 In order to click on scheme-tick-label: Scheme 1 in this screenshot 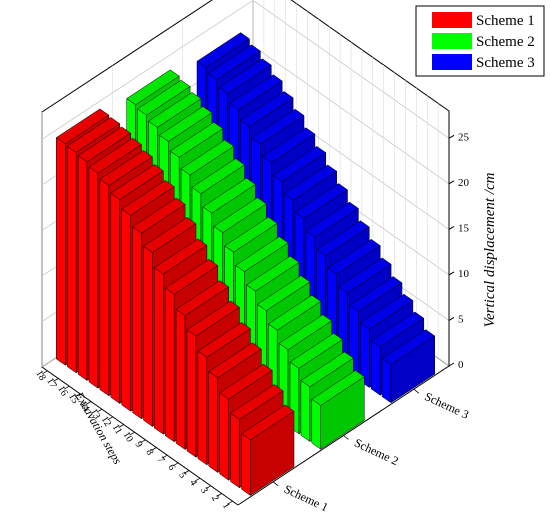, I will do `click(306, 498)`.